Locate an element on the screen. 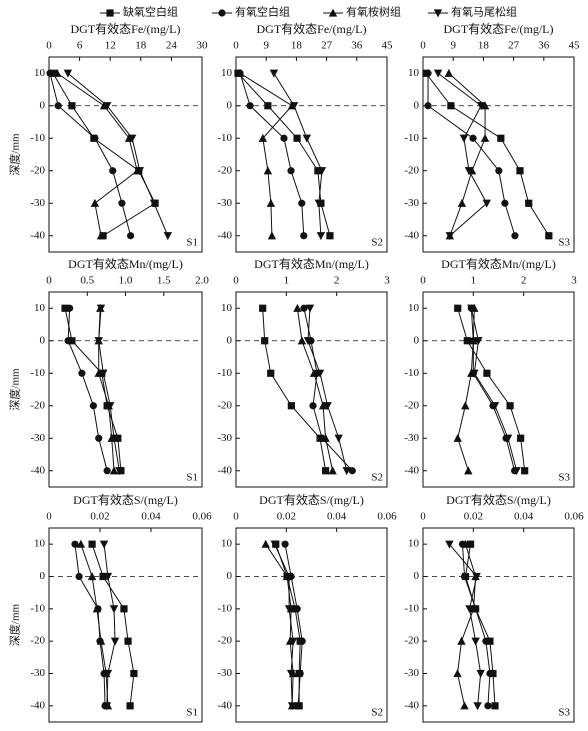 The height and width of the screenshot is (731, 588). x-tick-label: 1.5 is located at coordinates (164, 281).